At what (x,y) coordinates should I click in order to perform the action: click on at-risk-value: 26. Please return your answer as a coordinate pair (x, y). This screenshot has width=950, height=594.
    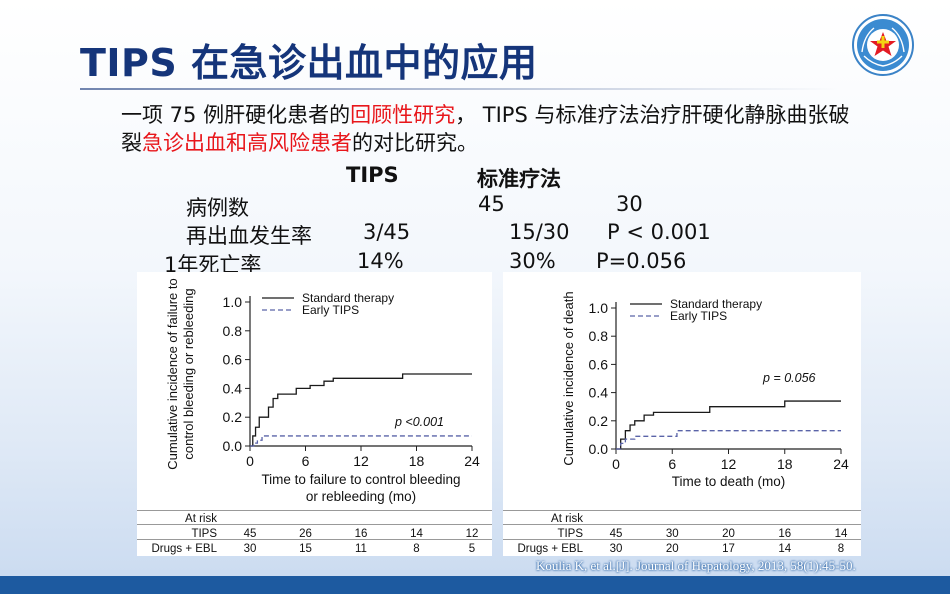
    Looking at the image, I should click on (305, 534).